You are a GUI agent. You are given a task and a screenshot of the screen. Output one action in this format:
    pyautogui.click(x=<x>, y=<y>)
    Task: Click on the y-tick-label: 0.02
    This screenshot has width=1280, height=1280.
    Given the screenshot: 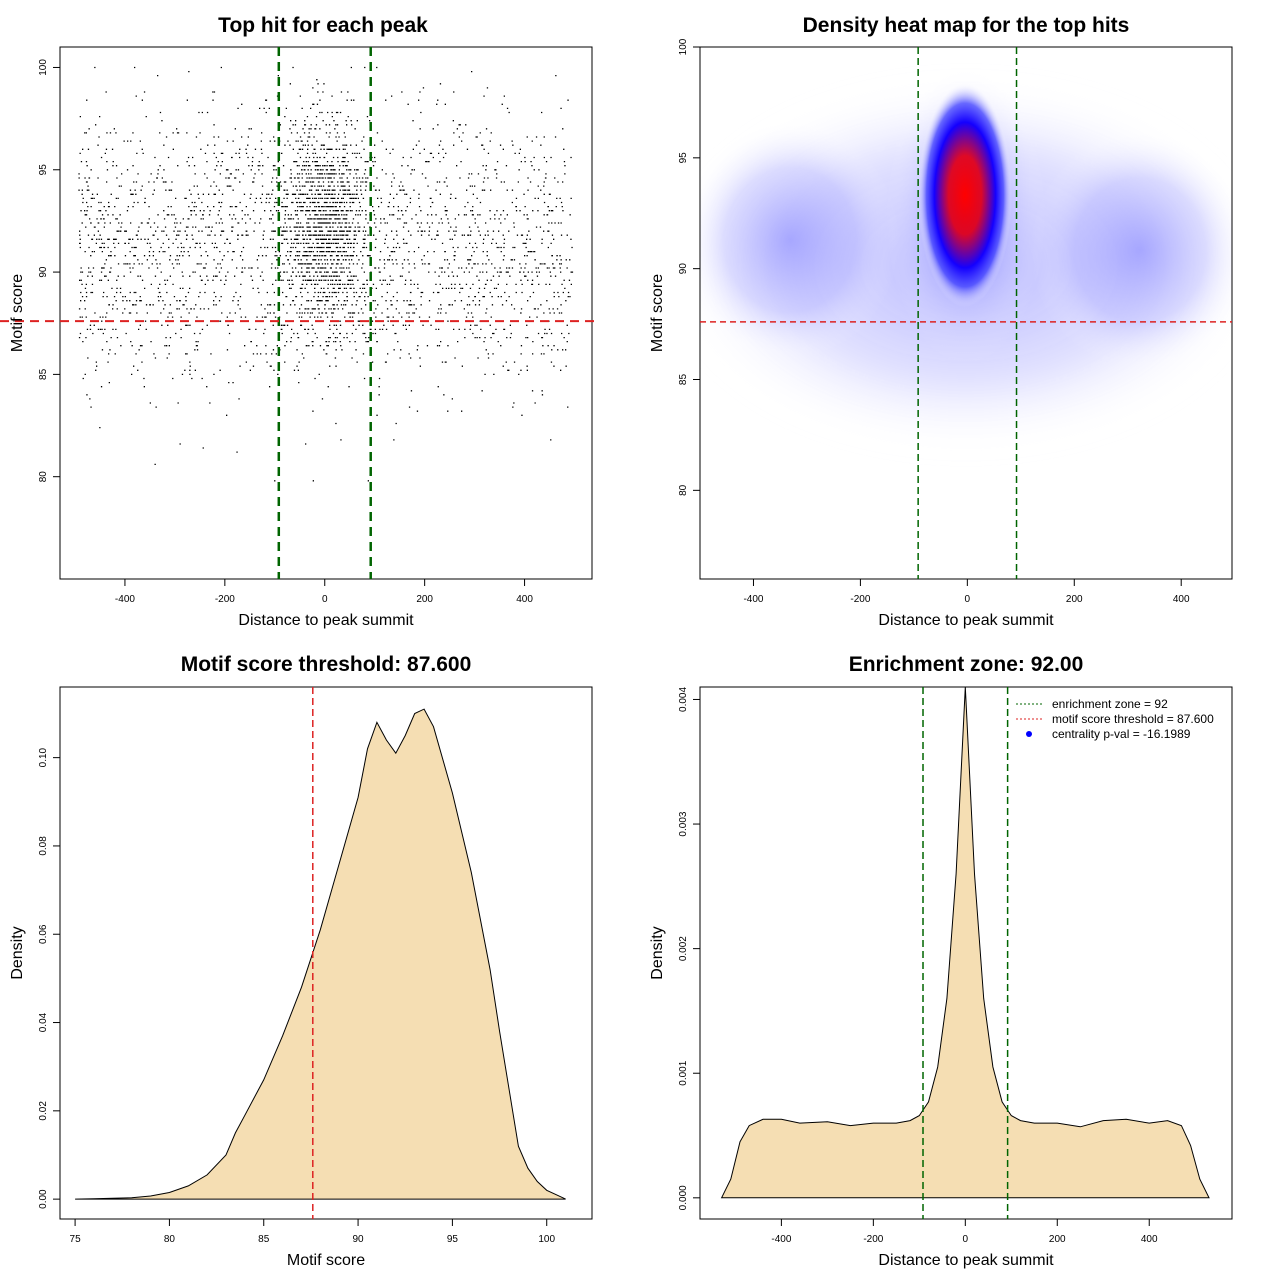 What is the action you would take?
    pyautogui.click(x=43, y=1111)
    